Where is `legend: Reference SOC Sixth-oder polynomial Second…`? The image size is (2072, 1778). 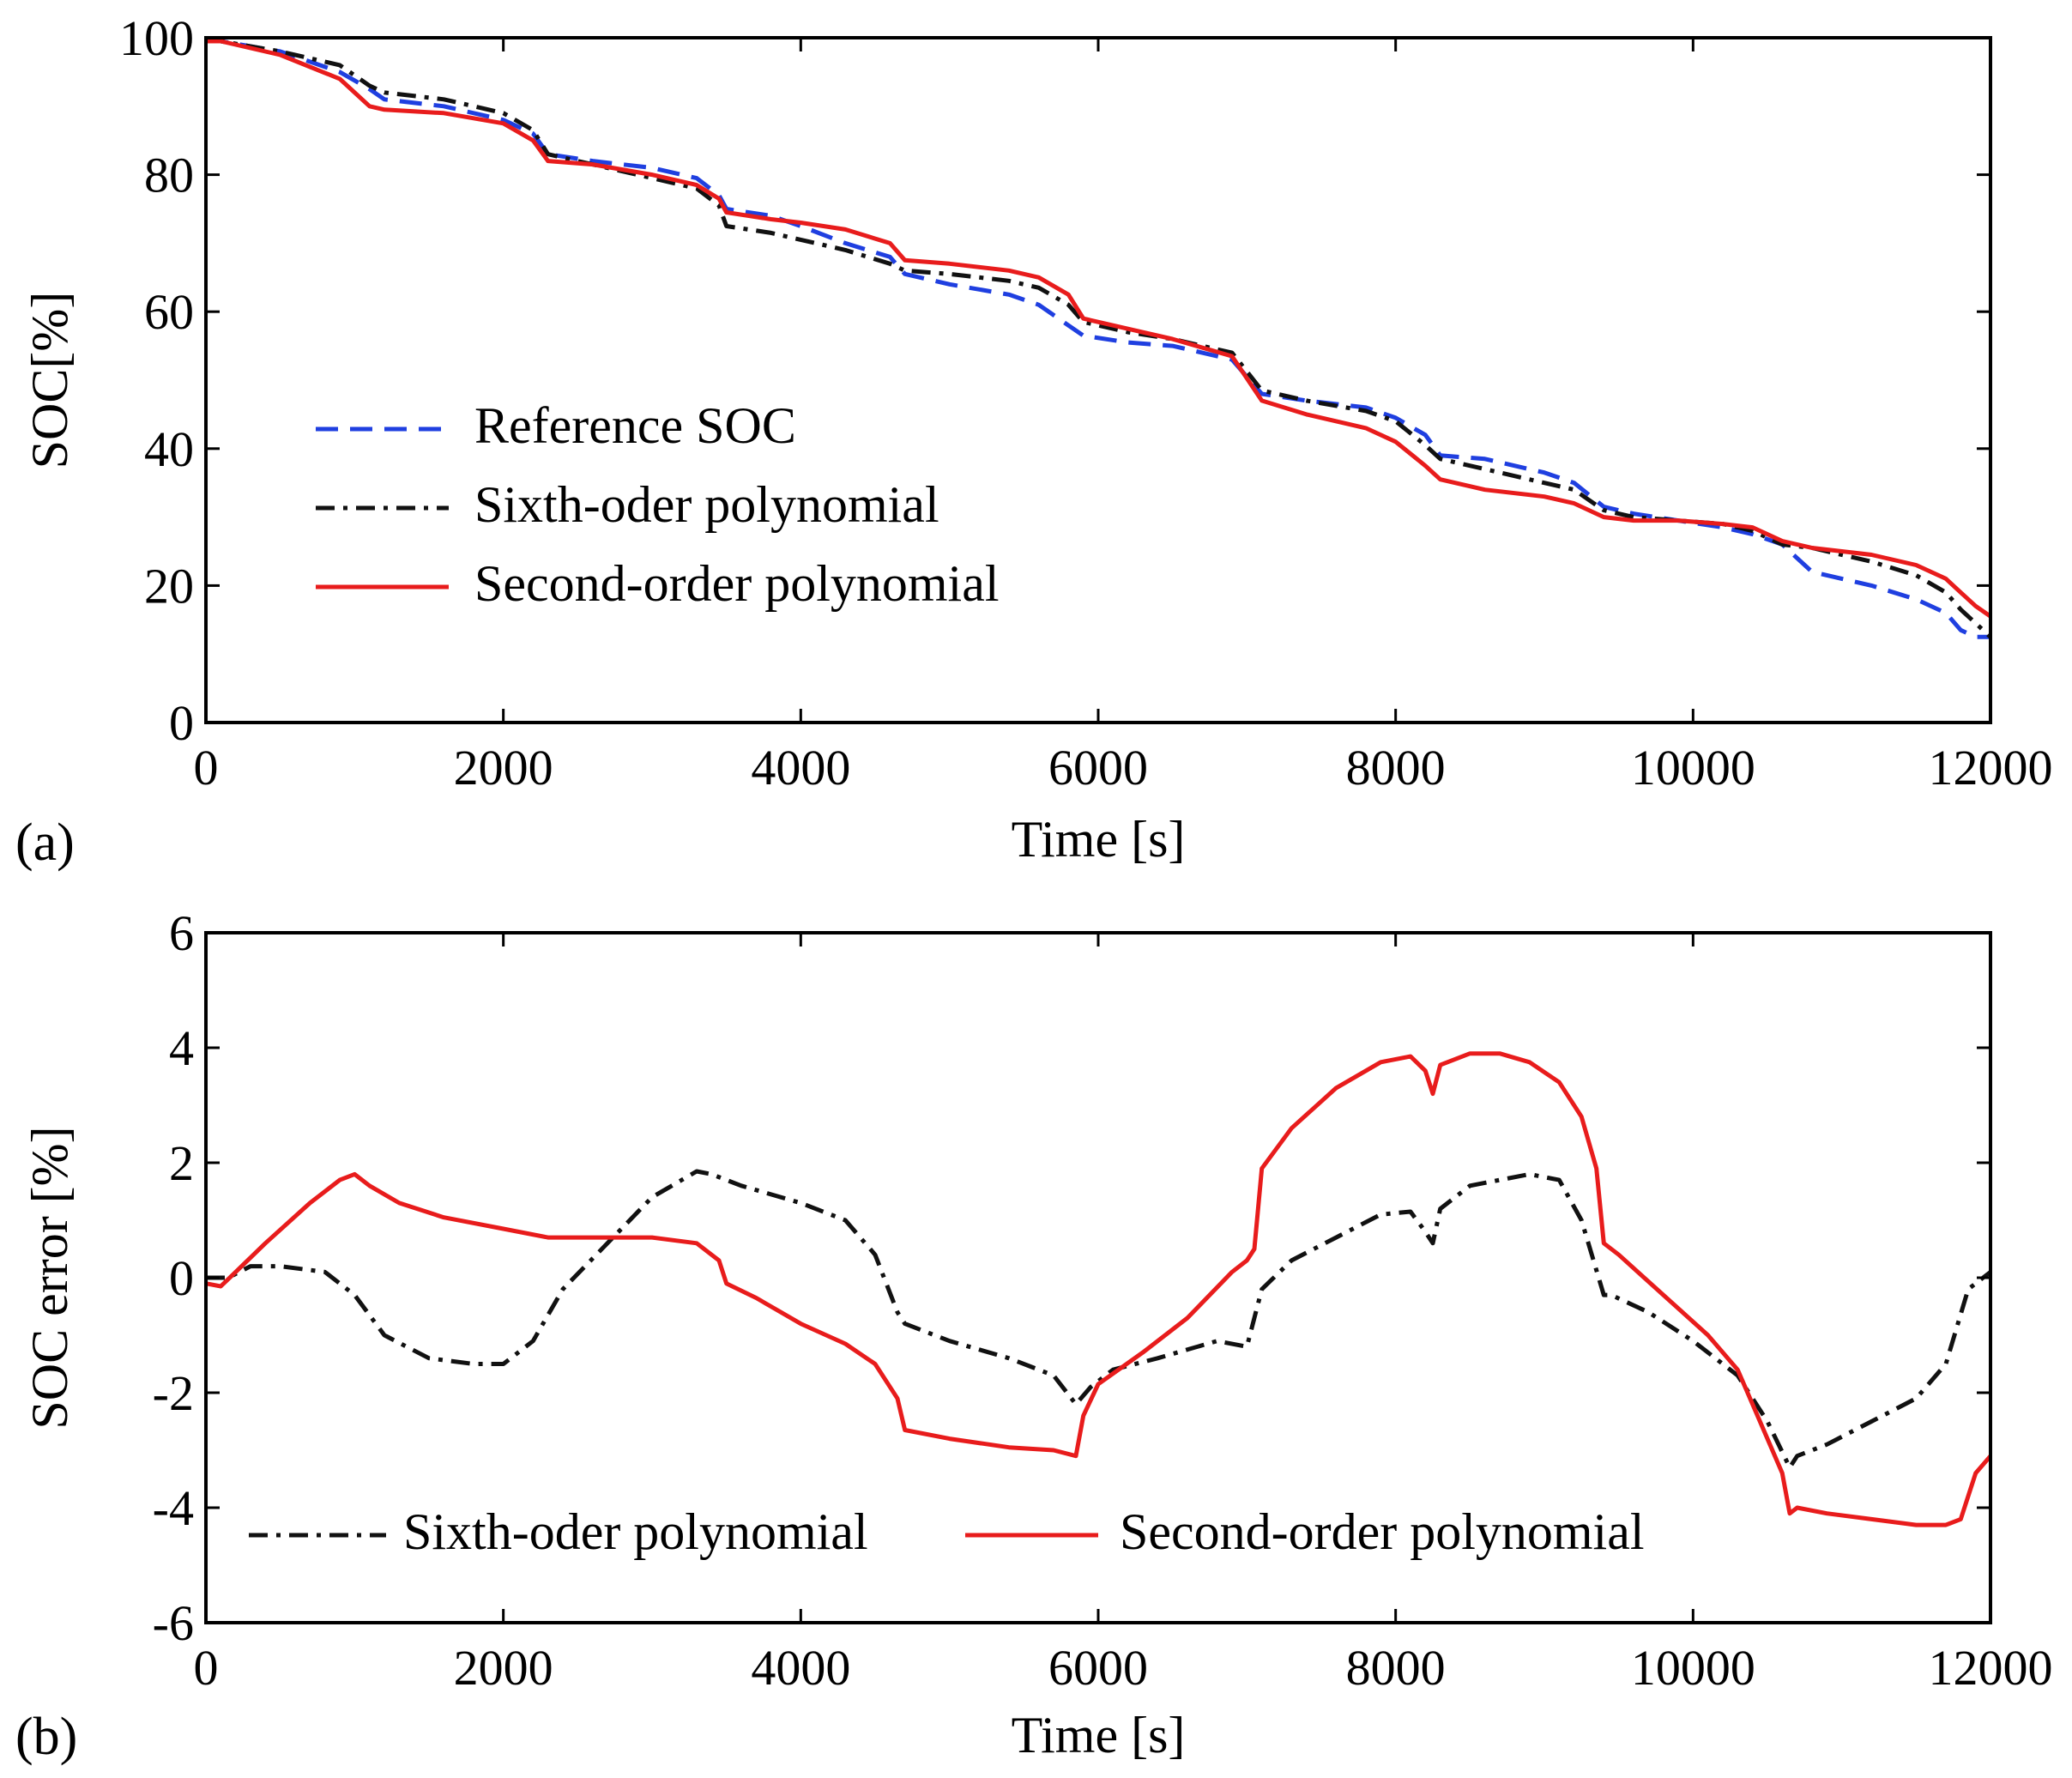
legend: Reference SOC Sixth-oder polynomial Second… is located at coordinates (658, 504).